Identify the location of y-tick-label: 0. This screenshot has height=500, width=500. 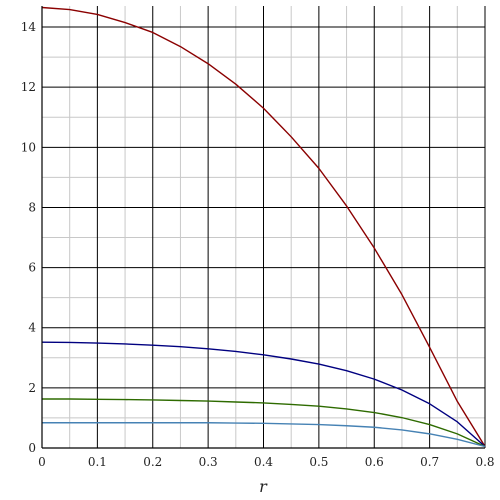
(32, 448).